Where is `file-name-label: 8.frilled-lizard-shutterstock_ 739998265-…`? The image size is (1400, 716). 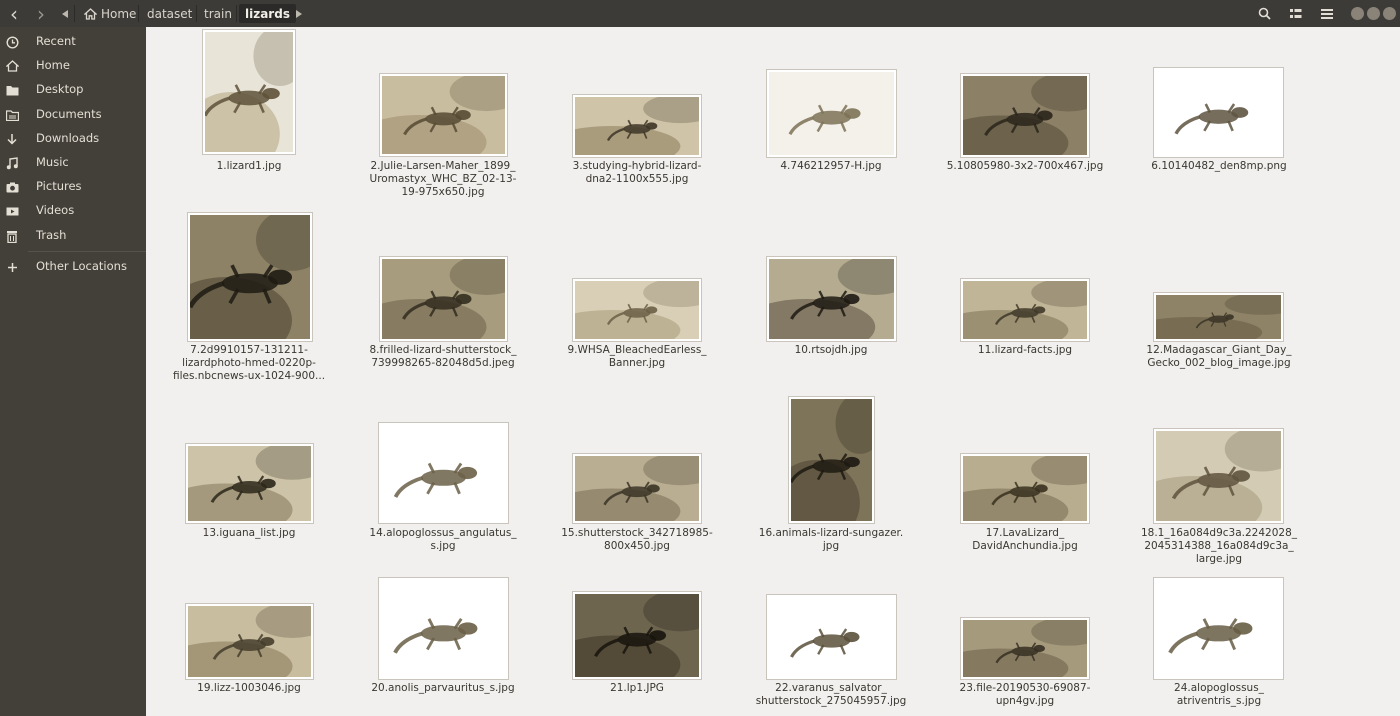
file-name-label: 8.frilled-lizard-shutterstock_ 739998265-… is located at coordinates (443, 356).